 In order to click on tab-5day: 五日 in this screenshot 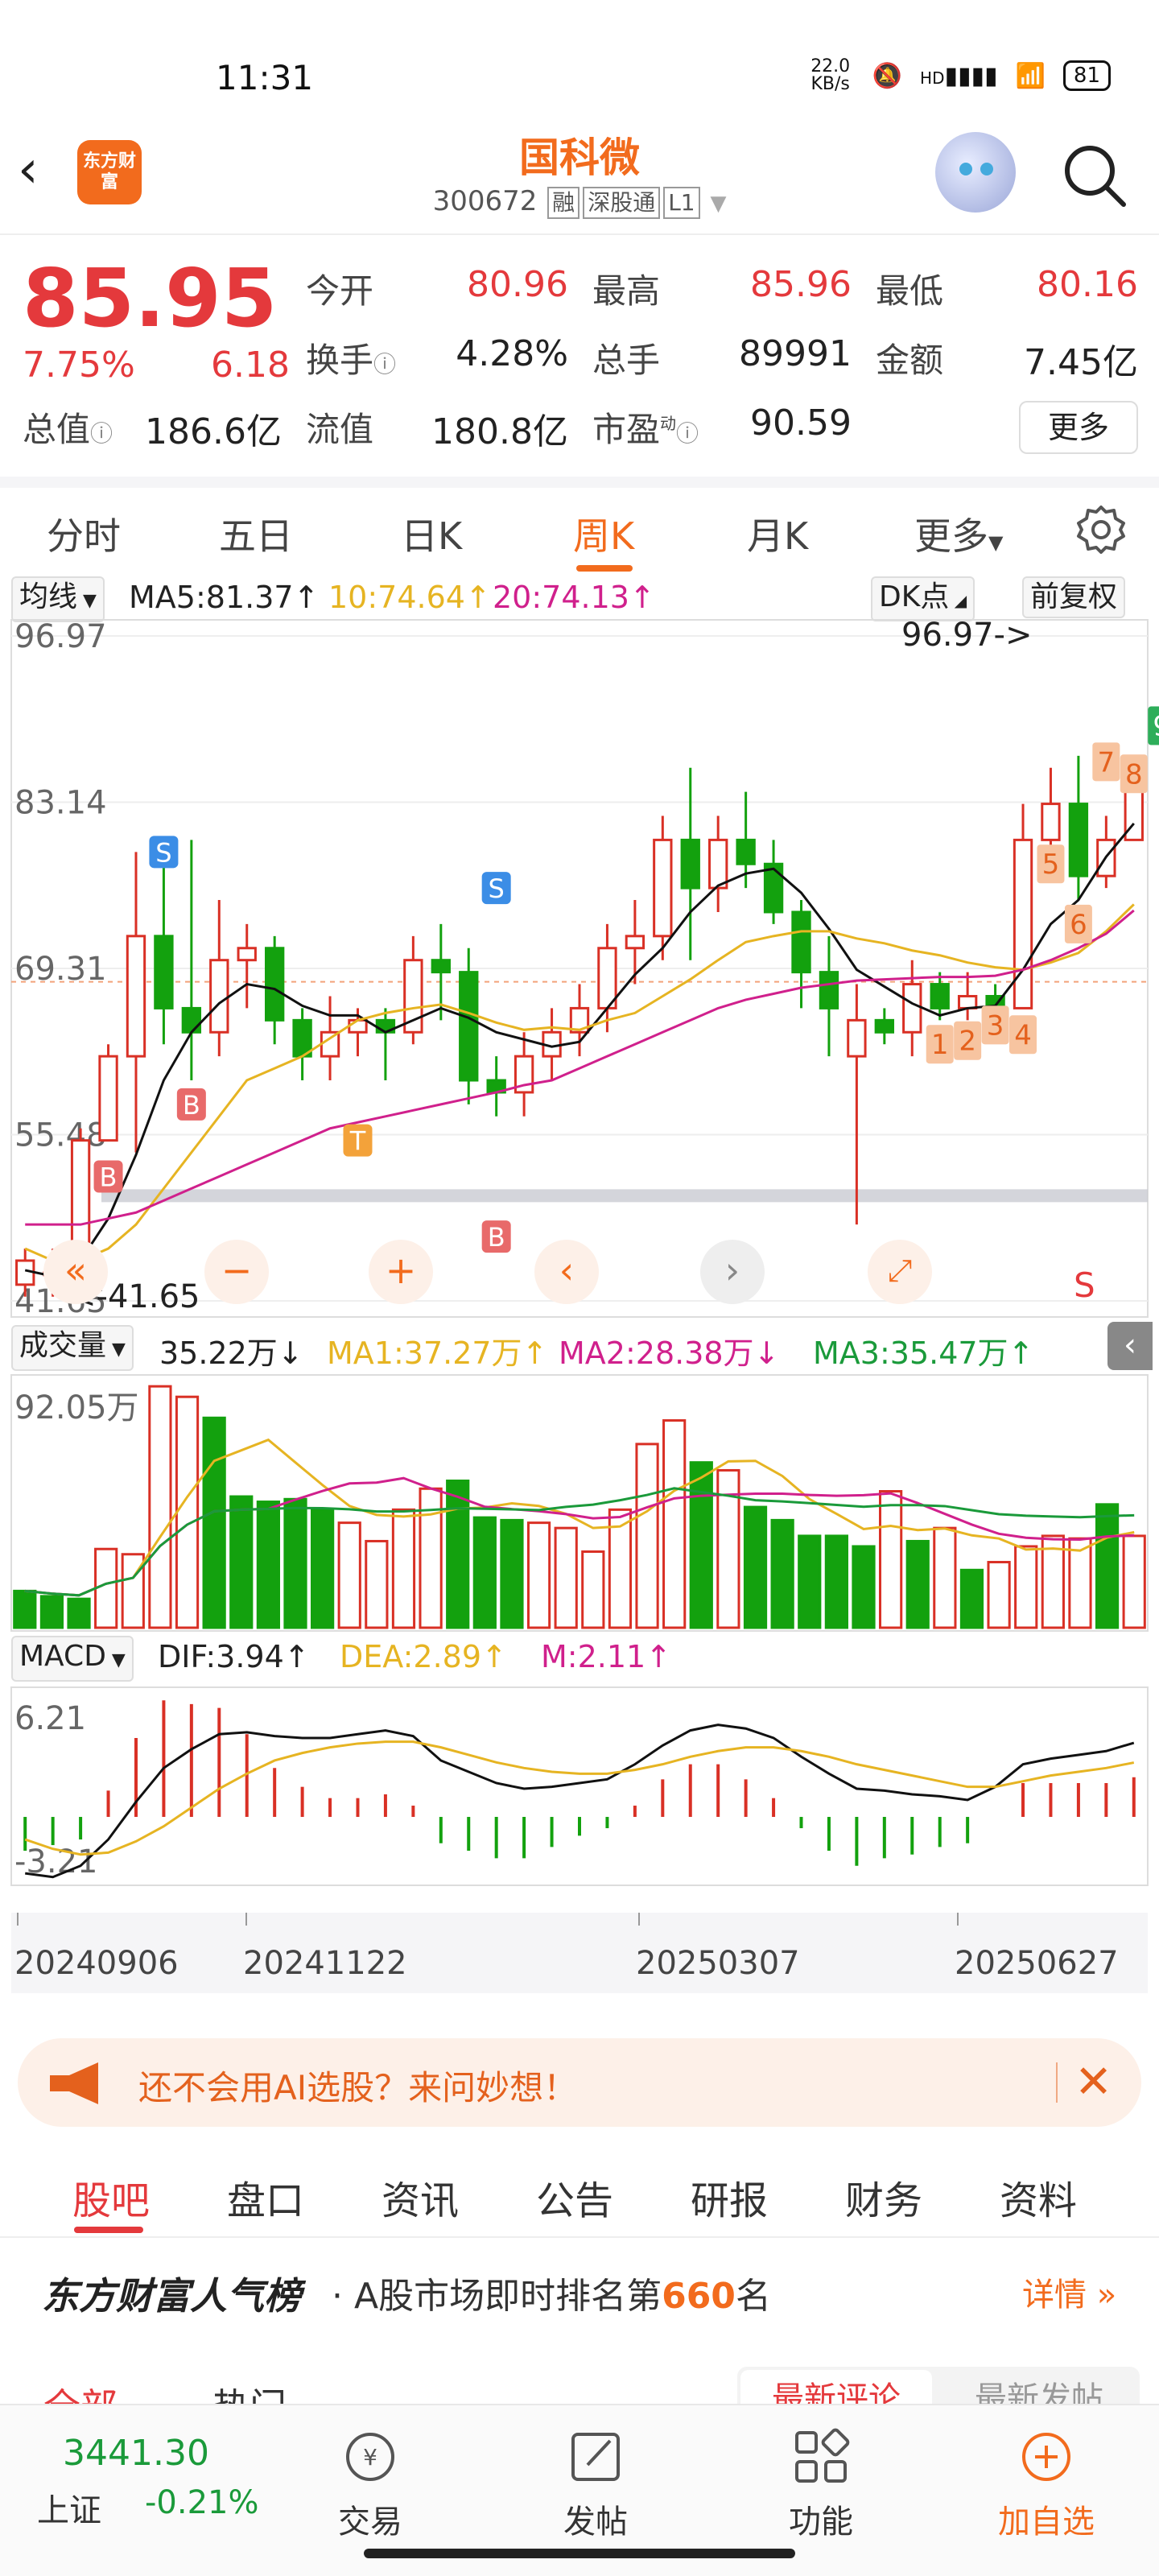, I will do `click(256, 536)`.